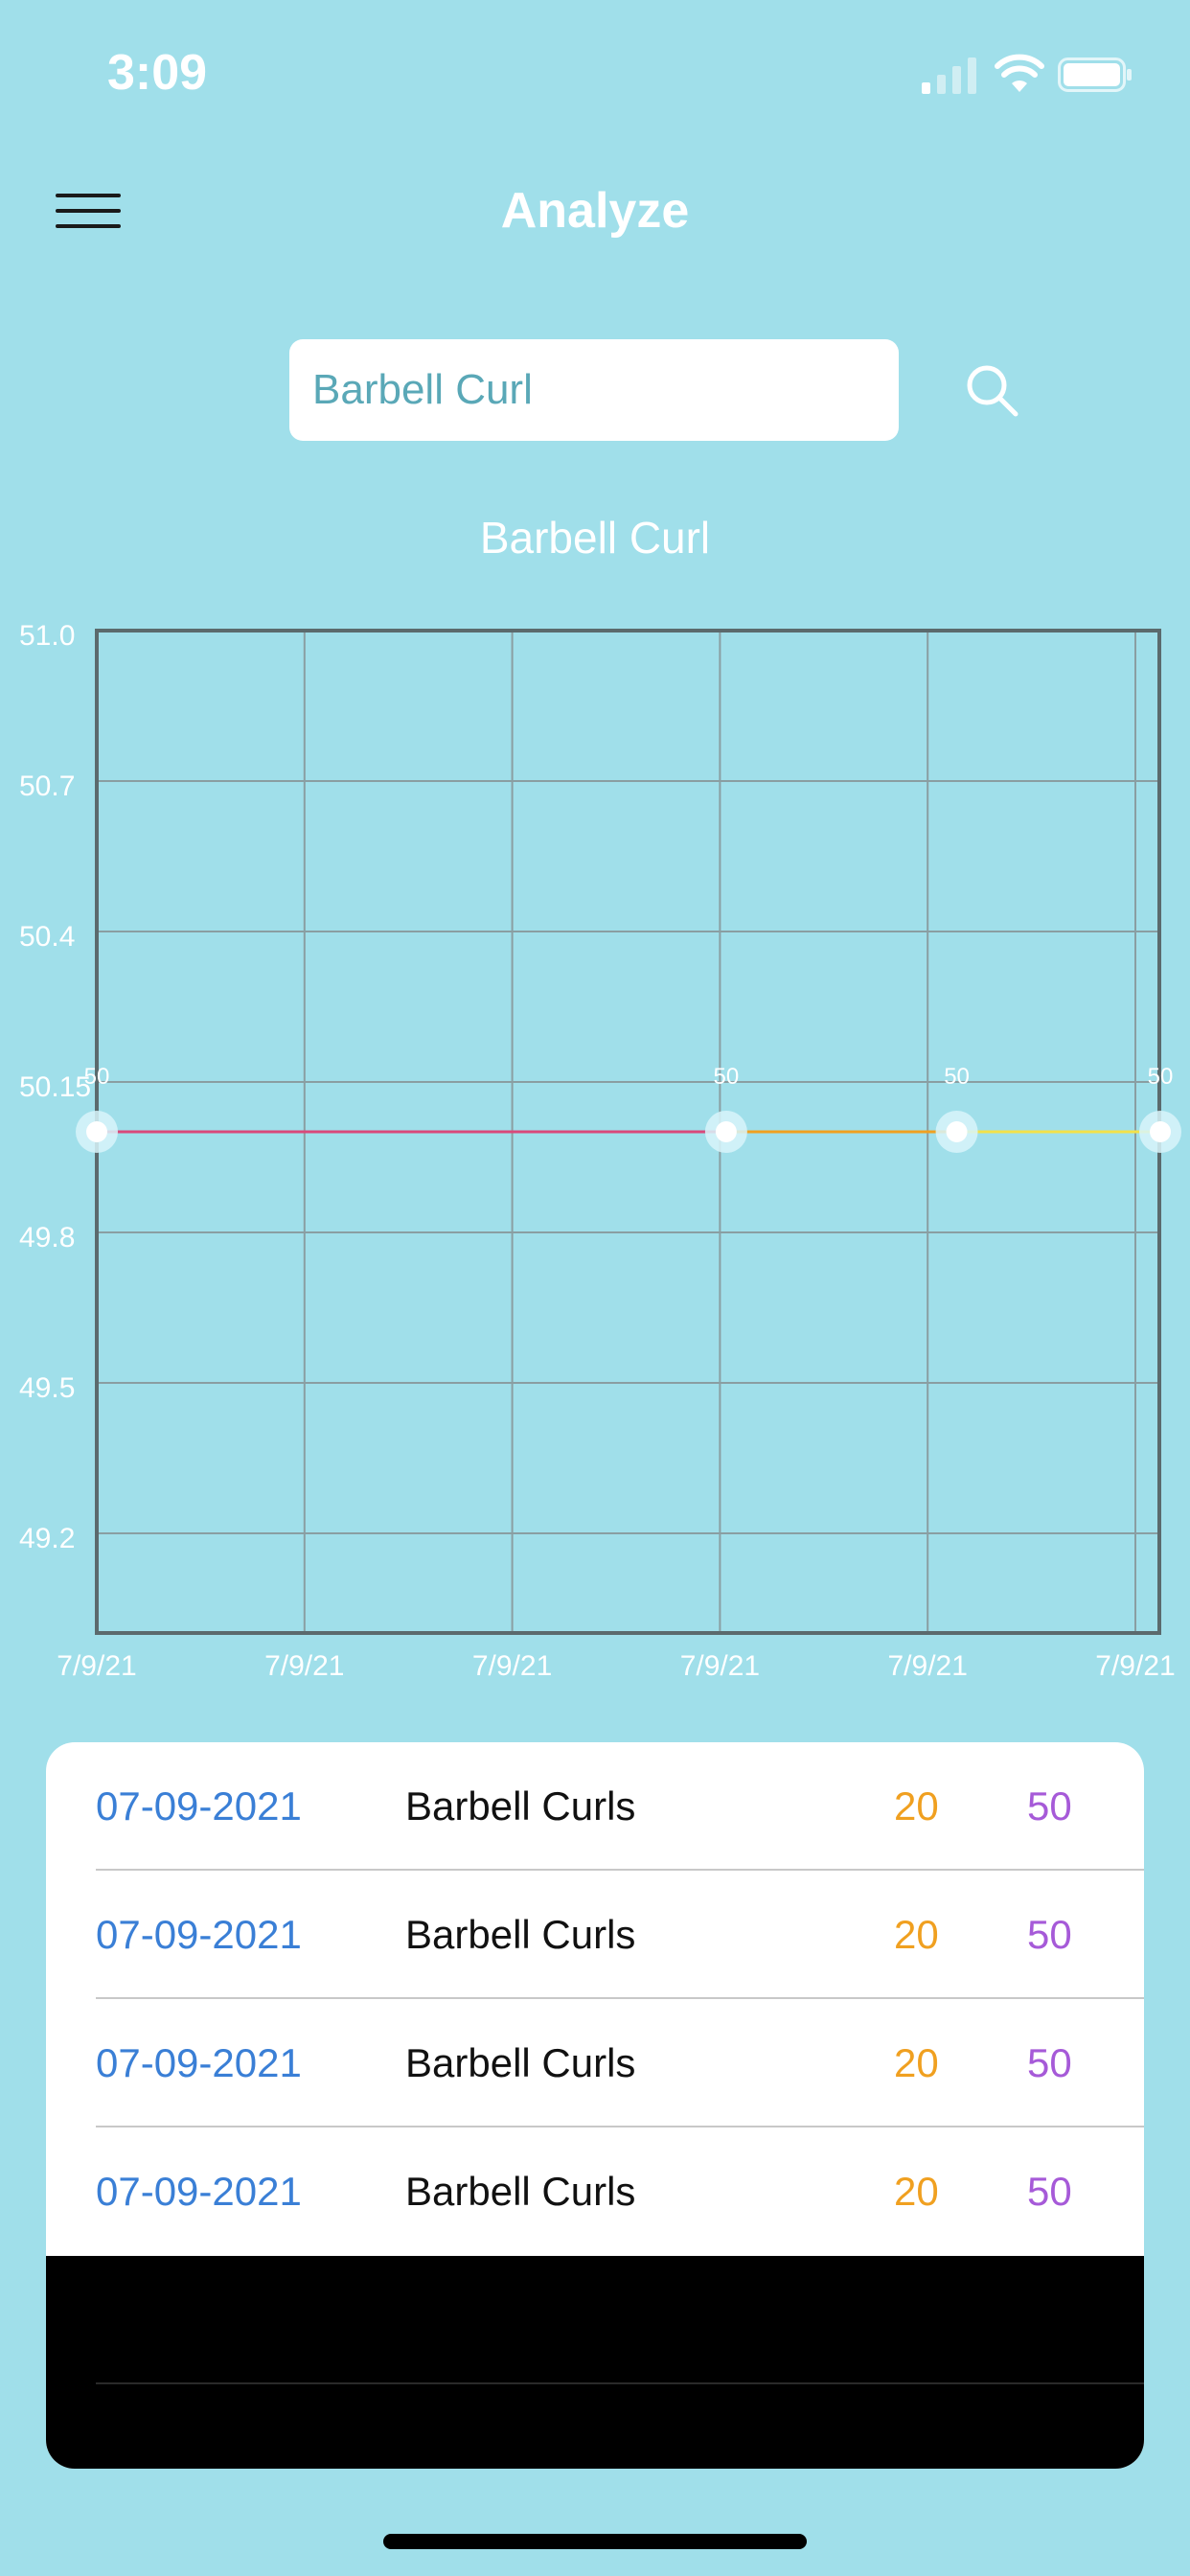 This screenshot has width=1190, height=2576. Describe the element at coordinates (47, 1538) in the screenshot. I see `y-tick-label: 49.2` at that location.